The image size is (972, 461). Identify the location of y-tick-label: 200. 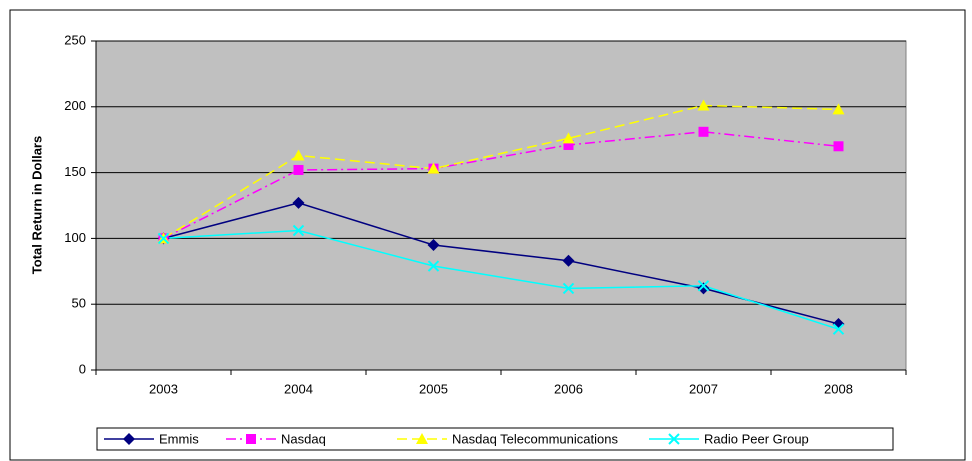
(75, 105).